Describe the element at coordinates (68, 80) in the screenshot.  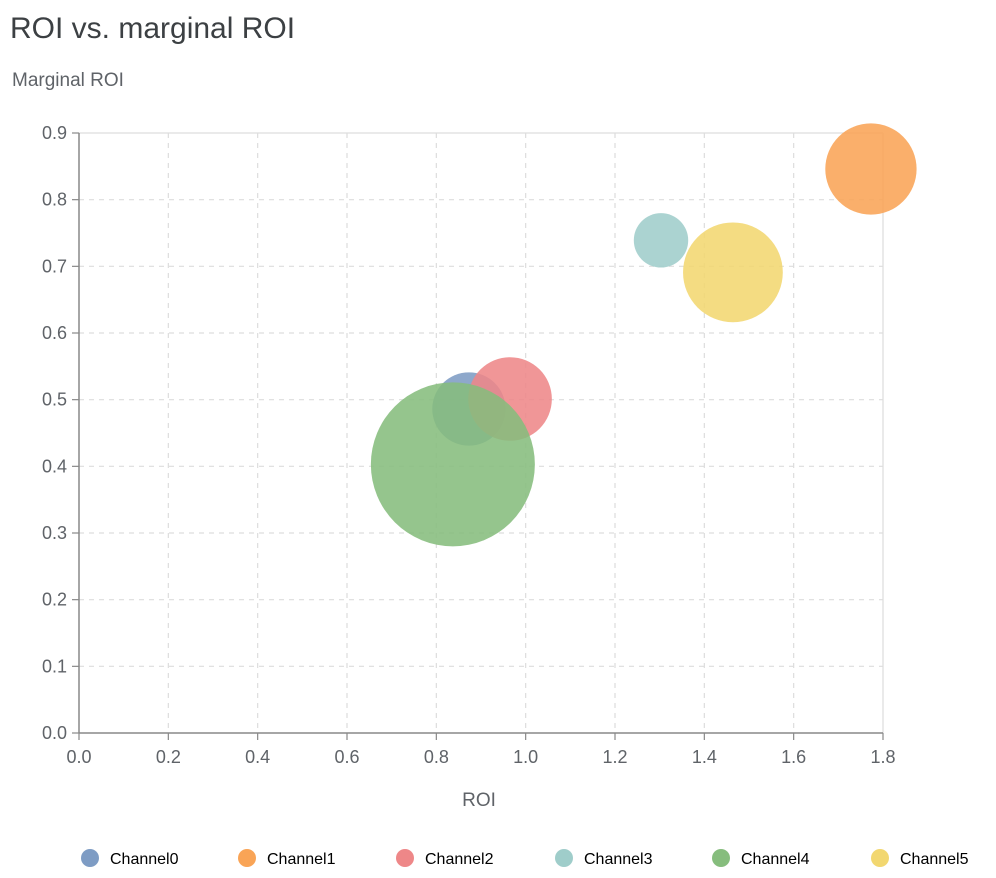
I see `y-axis-title: Marginal ROI` at that location.